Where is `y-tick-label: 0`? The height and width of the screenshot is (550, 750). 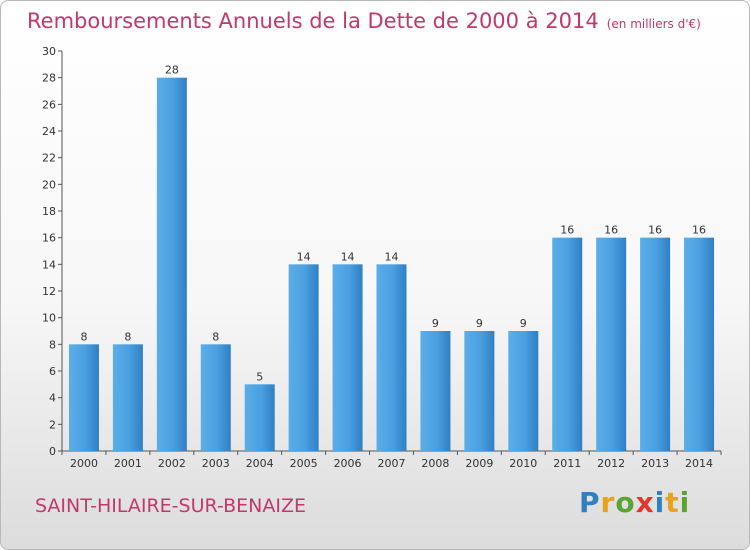 y-tick-label: 0 is located at coordinates (52, 451).